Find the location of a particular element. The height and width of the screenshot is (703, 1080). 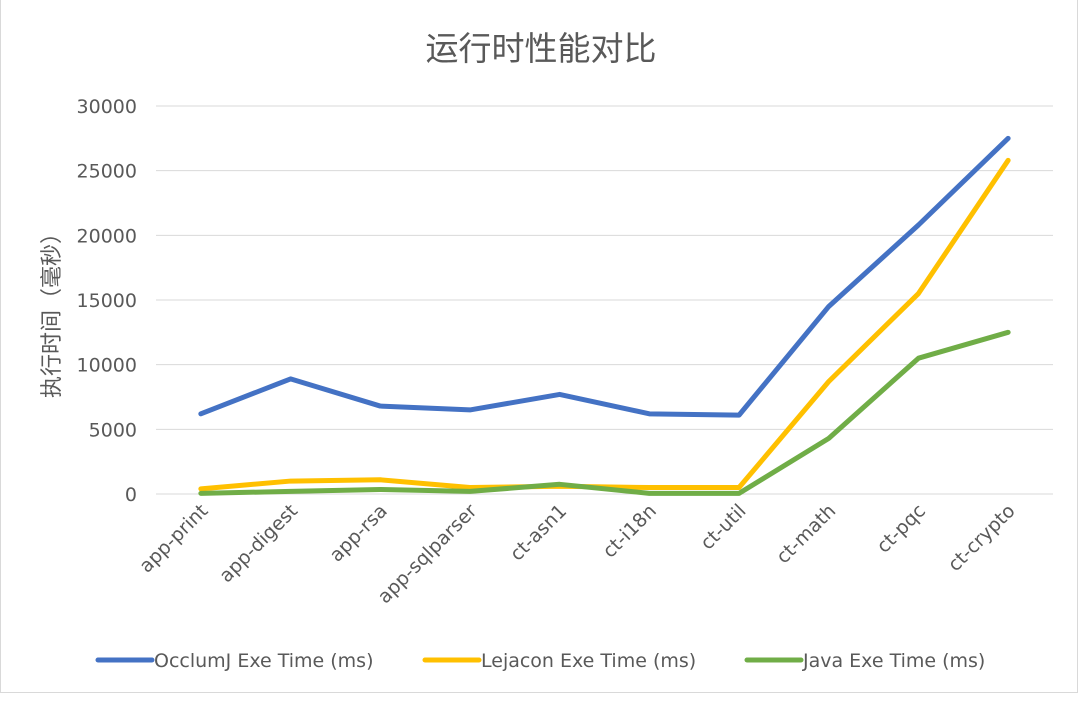

y-tick-label: 20000 is located at coordinates (107, 236).